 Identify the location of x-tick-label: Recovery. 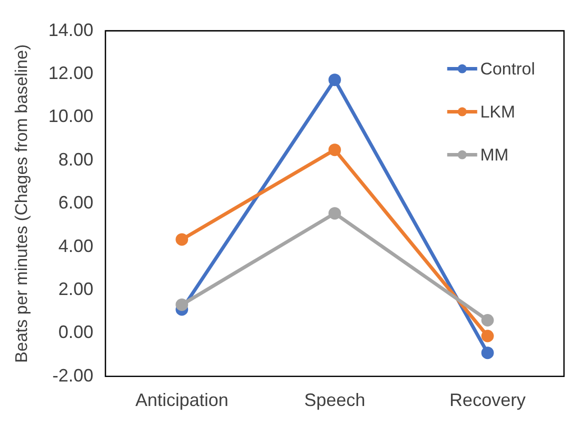
(488, 400).